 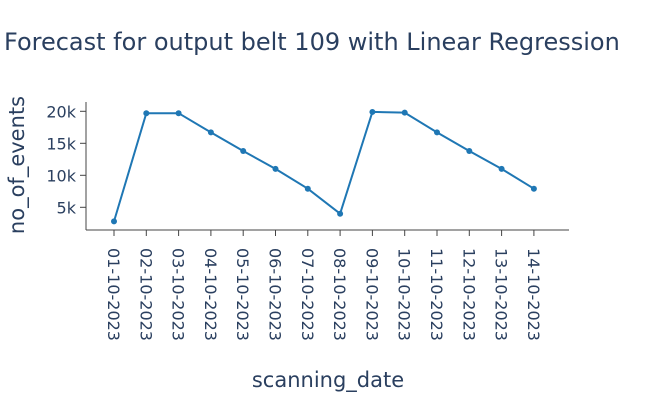 I want to click on x-tick-label: 14-10-2023, so click(x=533, y=294).